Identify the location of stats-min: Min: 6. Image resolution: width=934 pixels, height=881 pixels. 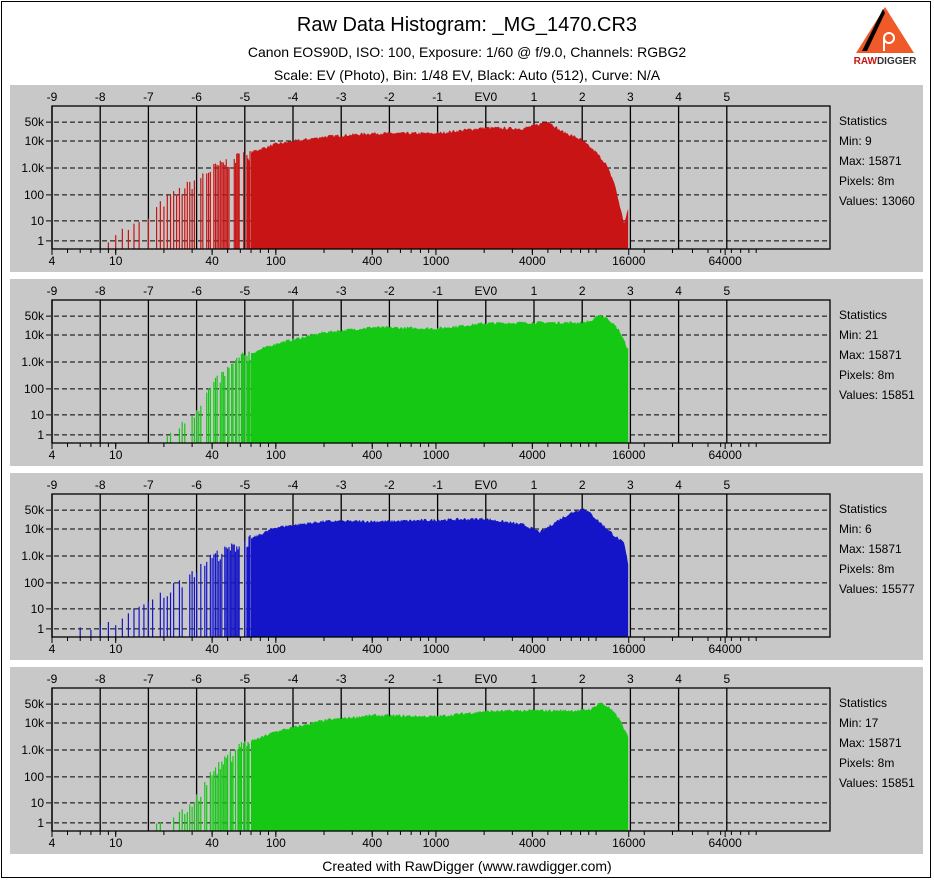
(855, 529).